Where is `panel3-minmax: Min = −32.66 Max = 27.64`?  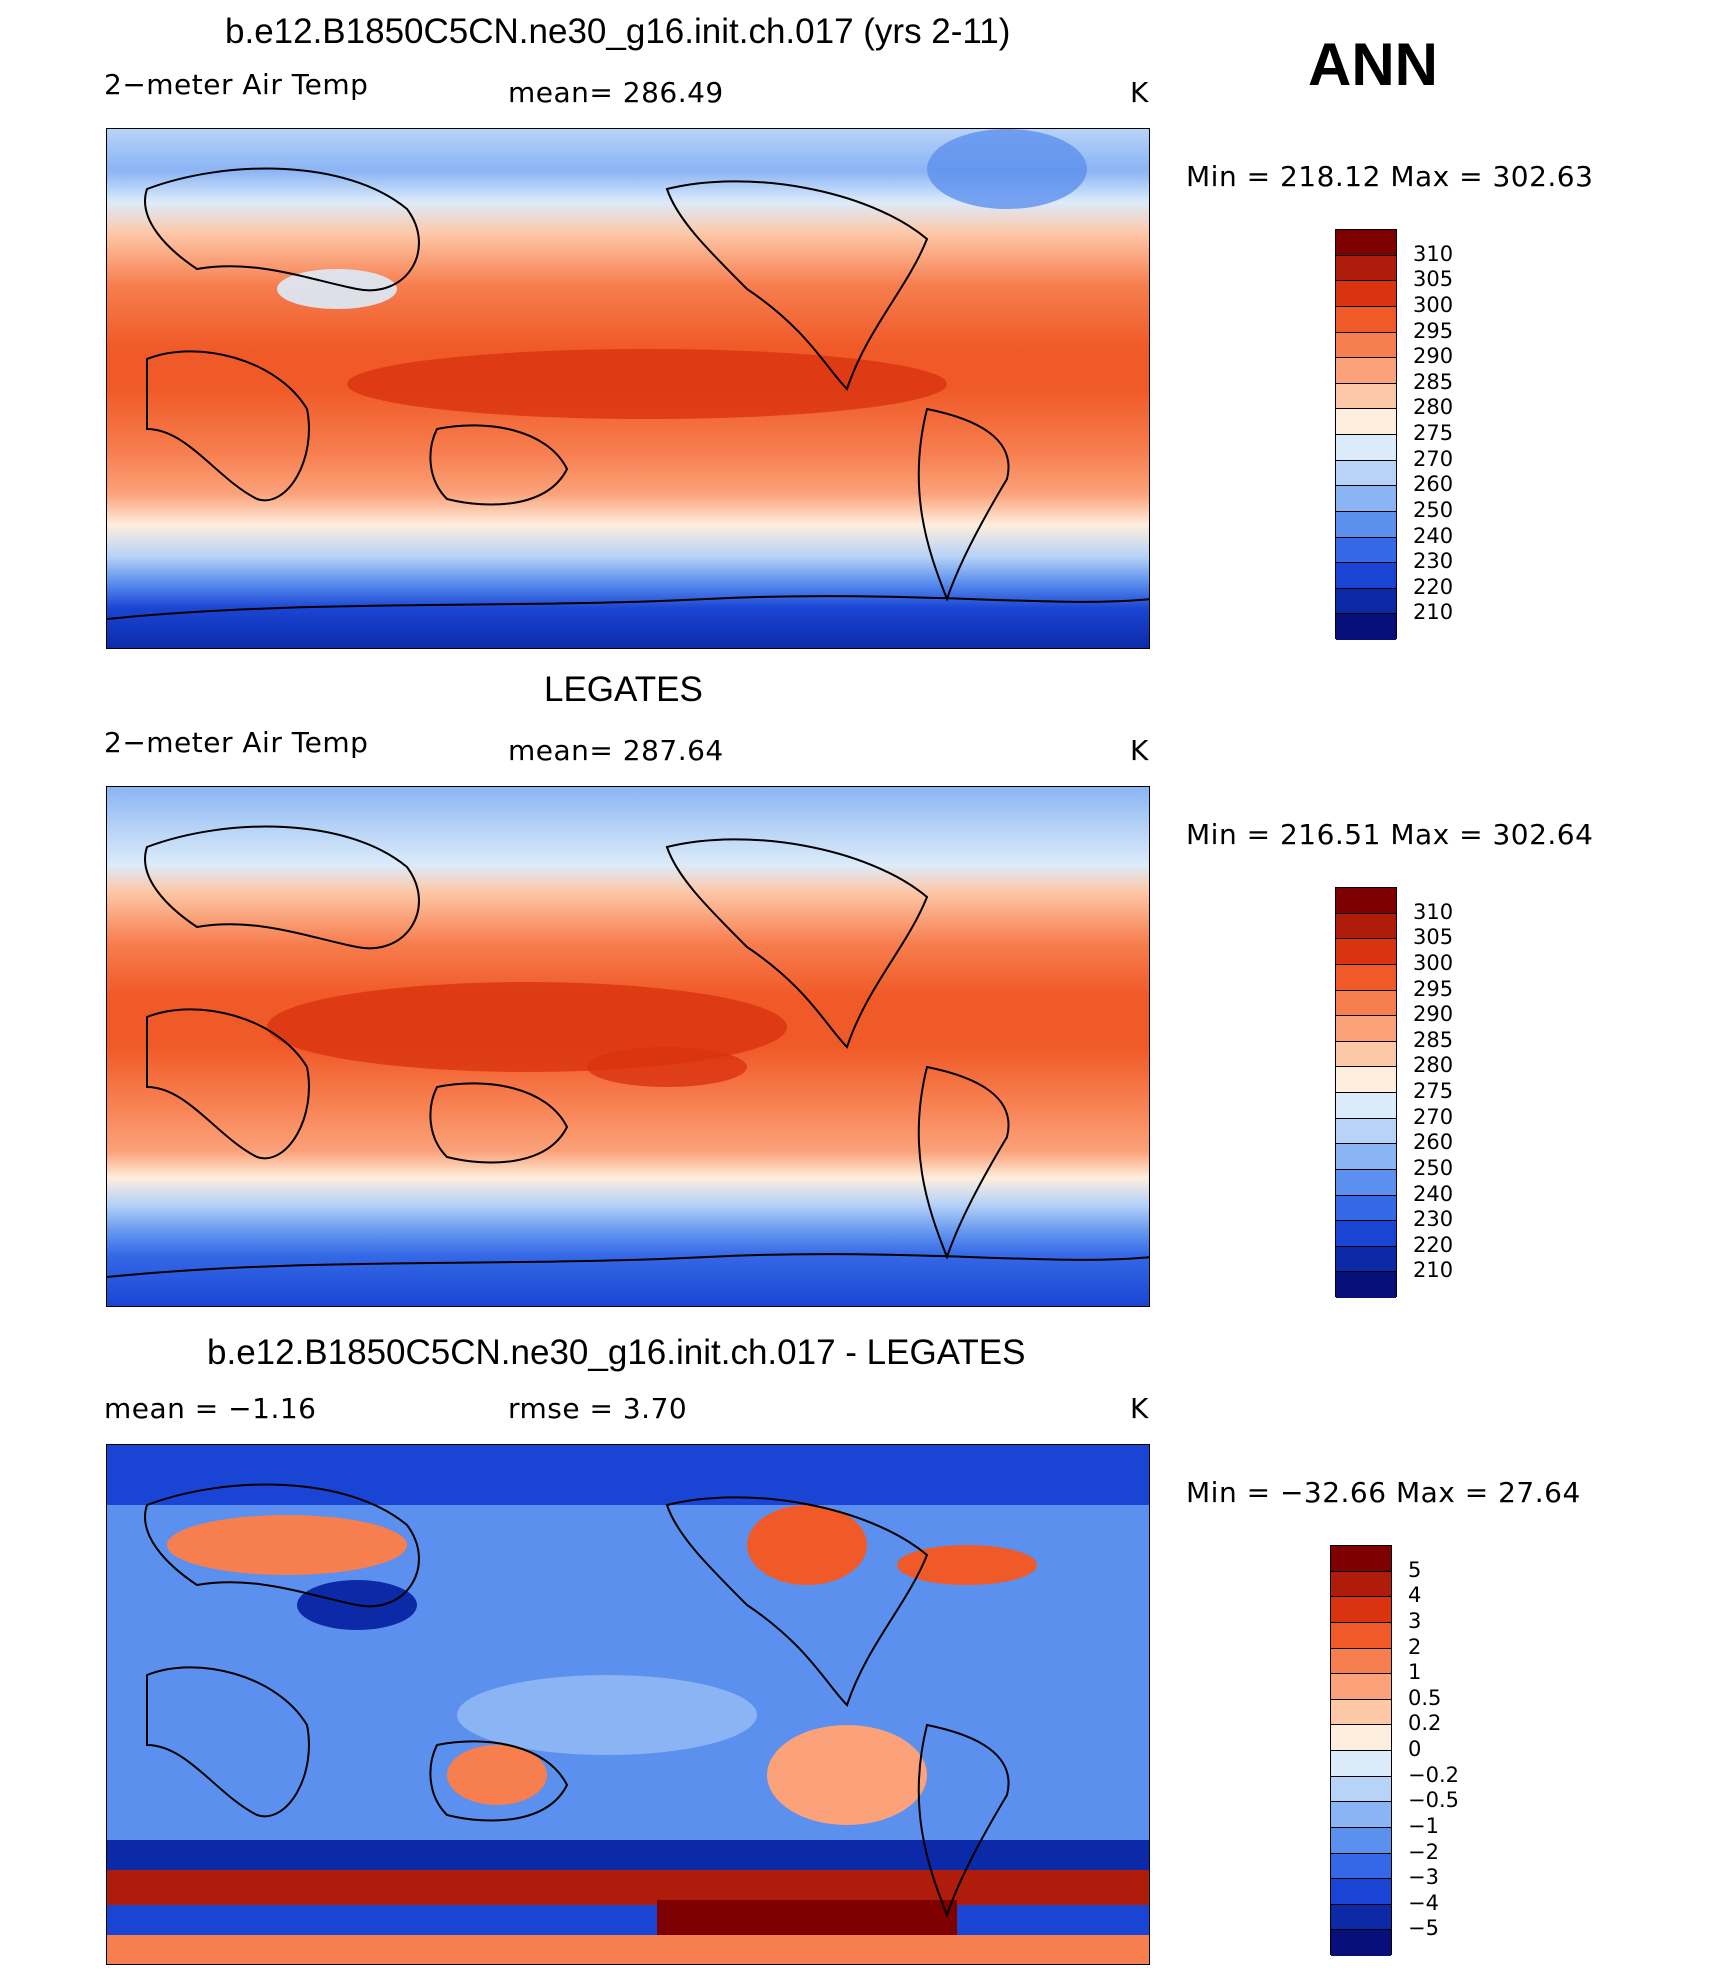
panel3-minmax: Min = −32.66 Max = 27.64 is located at coordinates (1383, 1492).